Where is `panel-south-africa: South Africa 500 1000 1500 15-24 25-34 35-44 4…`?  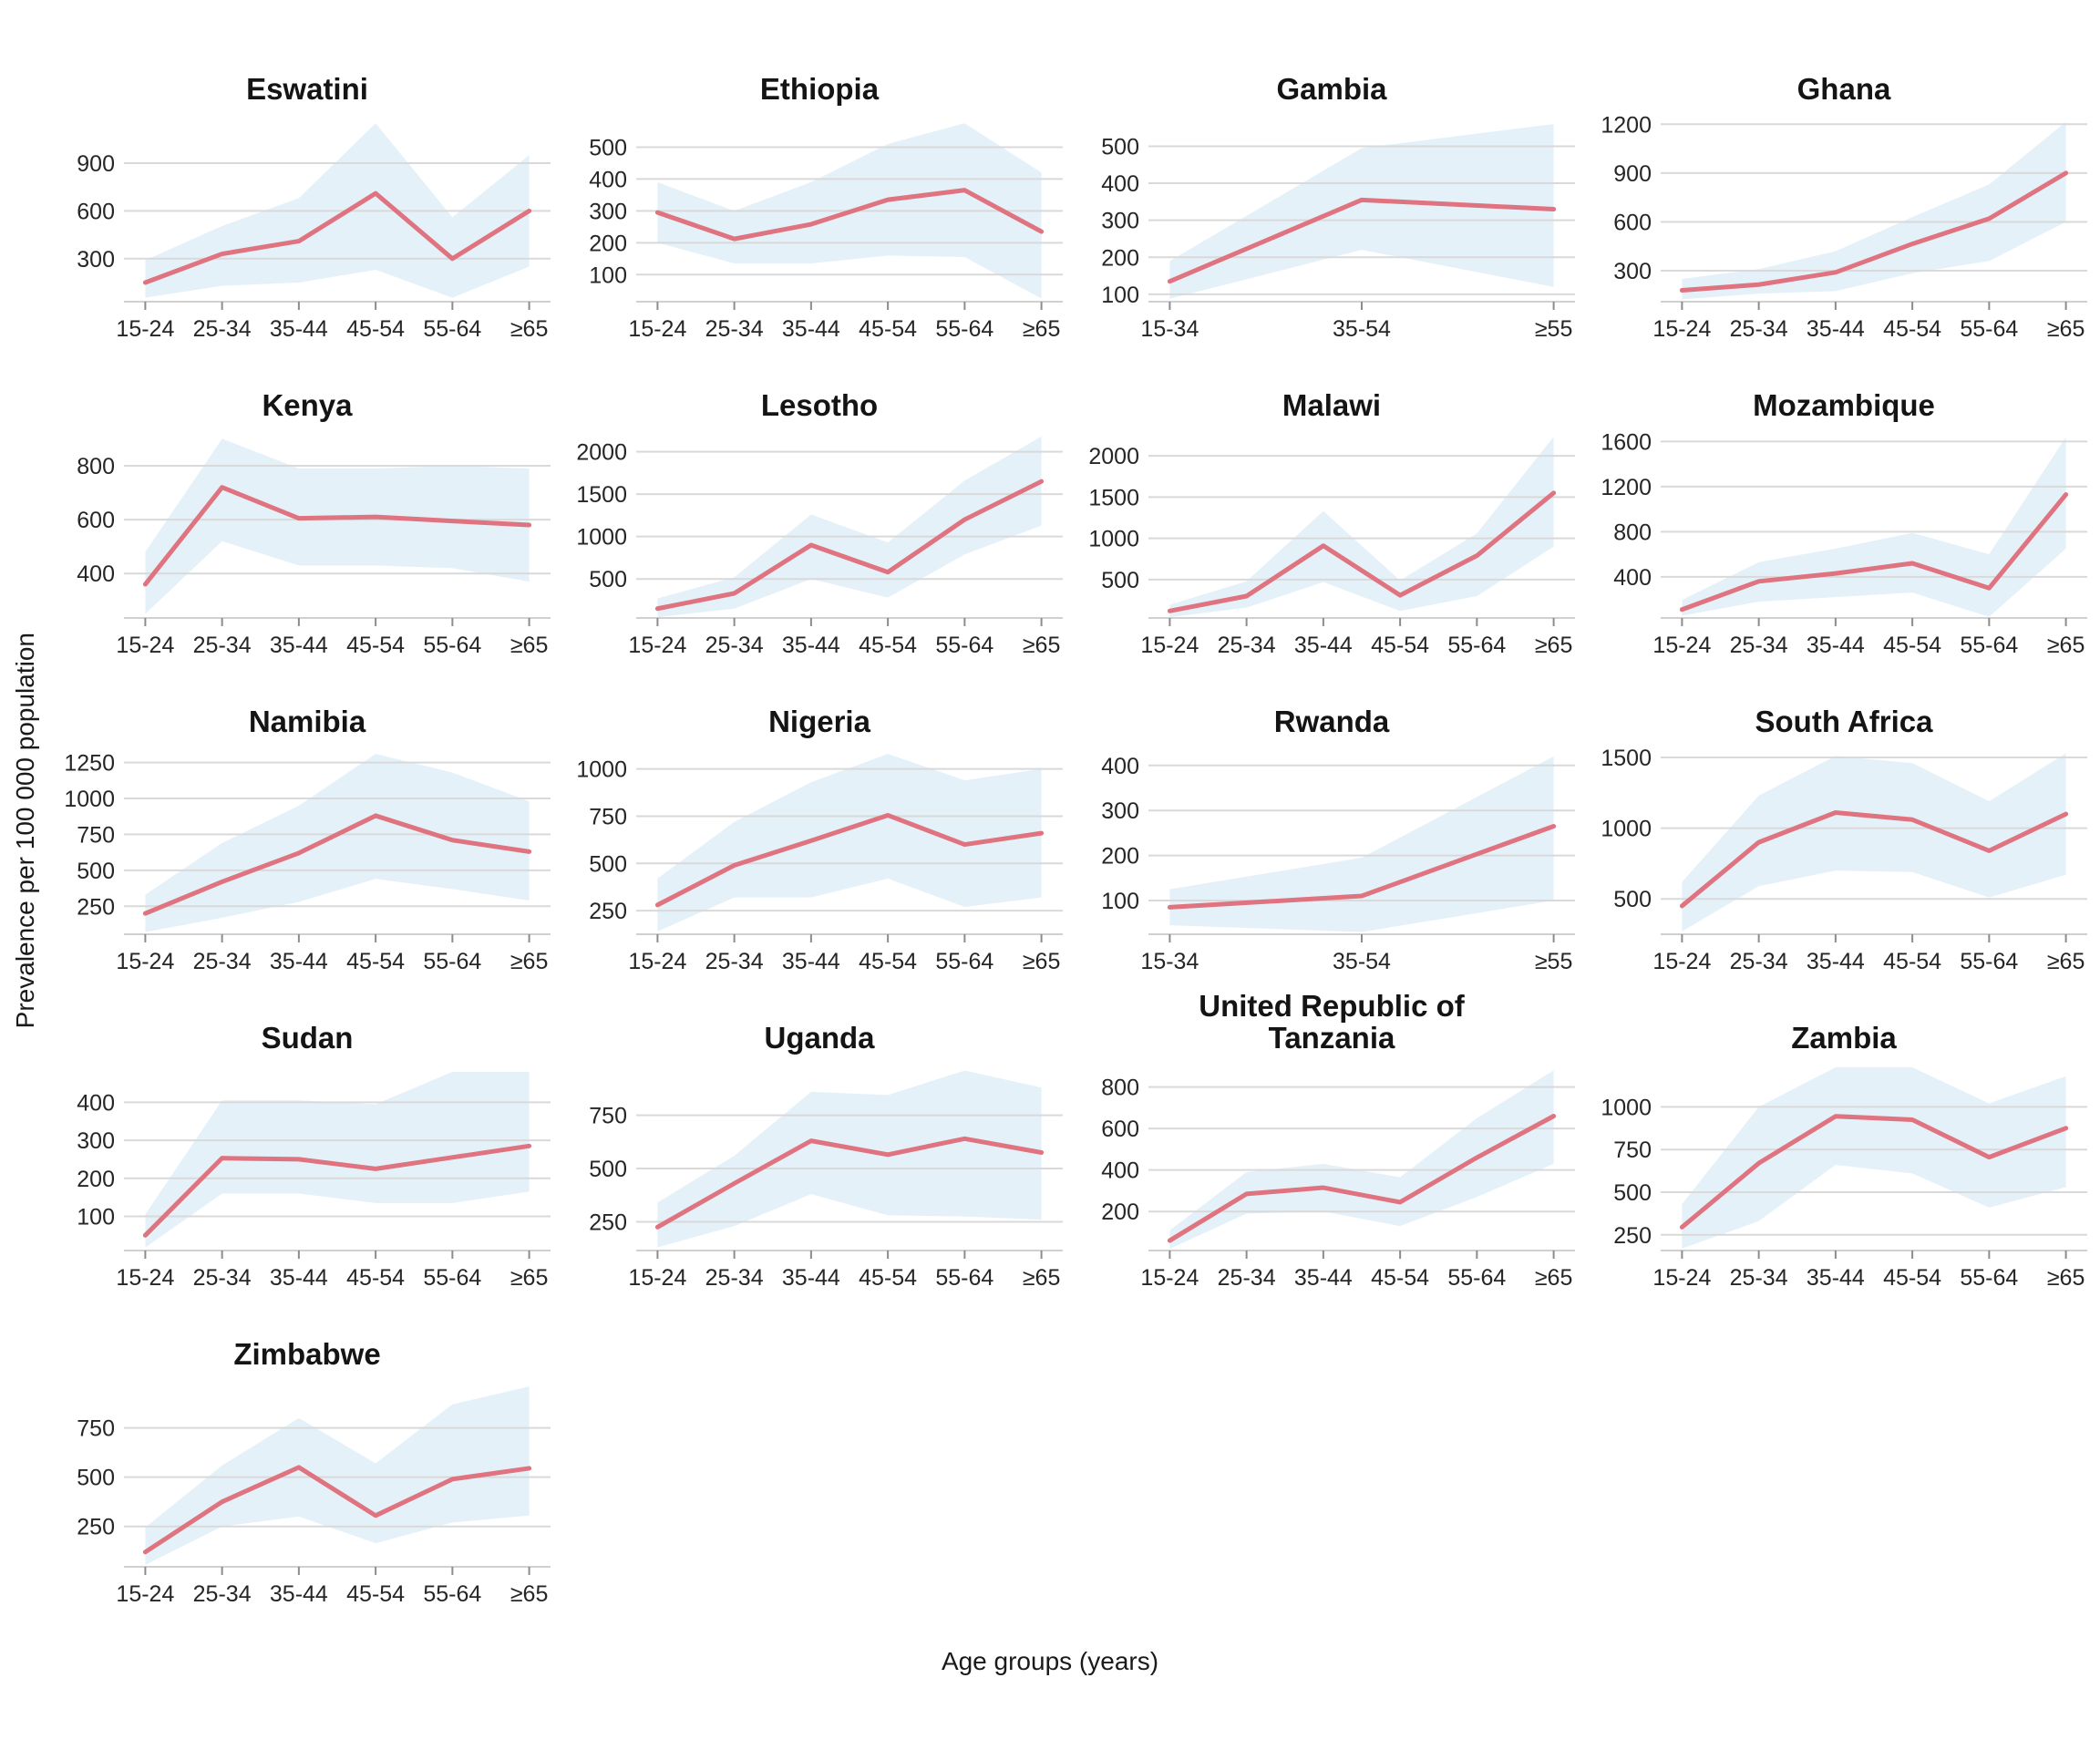 panel-south-africa: South Africa 500 1000 1500 15-24 25-34 35-44 4… is located at coordinates (1844, 831).